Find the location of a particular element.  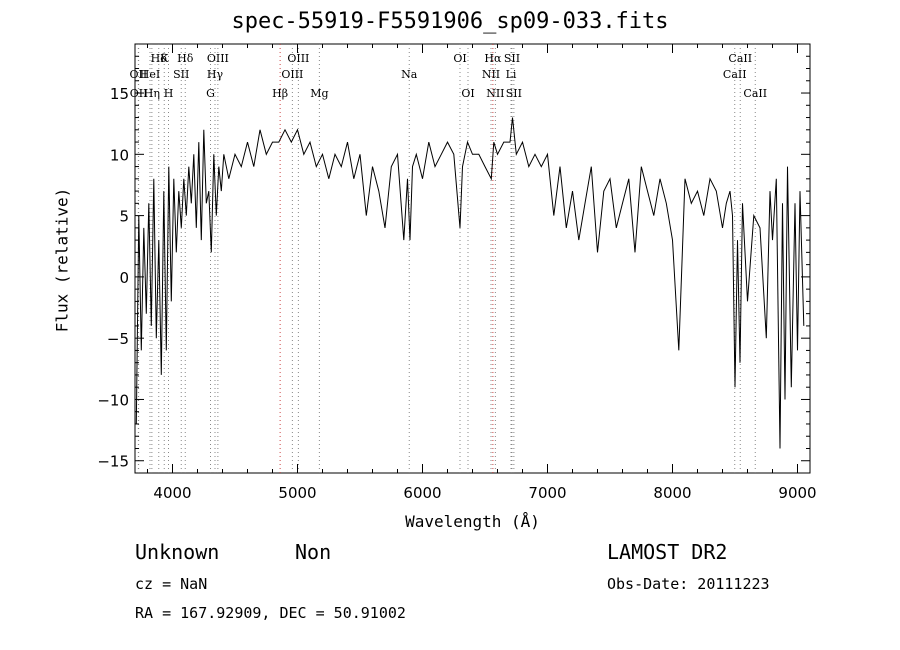

line-label: H is located at coordinates (169, 93).